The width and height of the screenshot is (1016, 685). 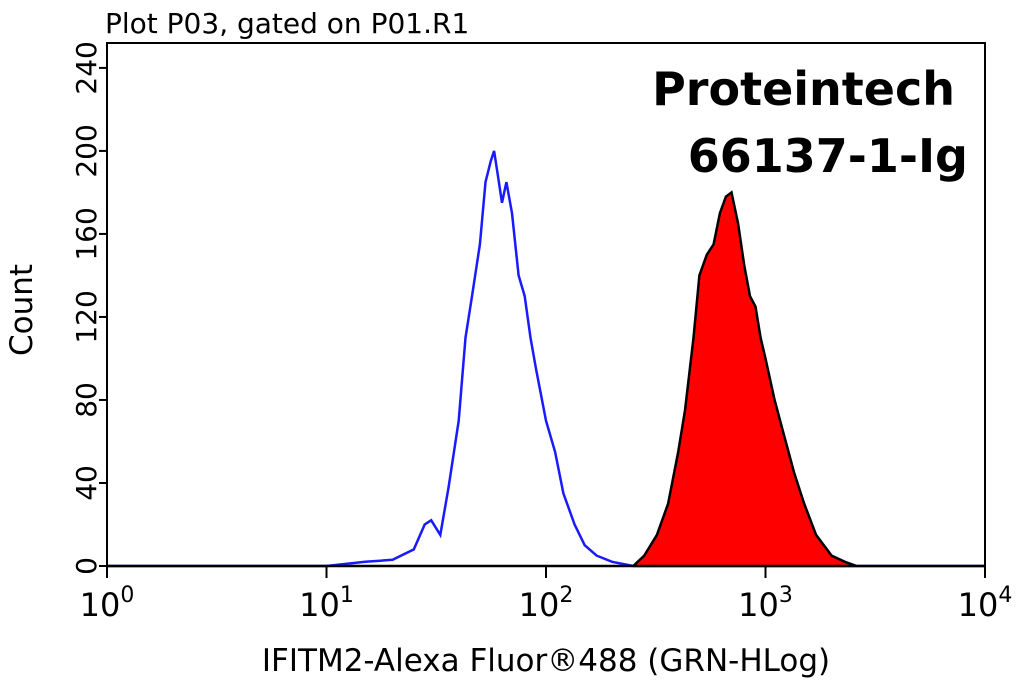 I want to click on y-tick-label: 0, so click(x=86, y=566).